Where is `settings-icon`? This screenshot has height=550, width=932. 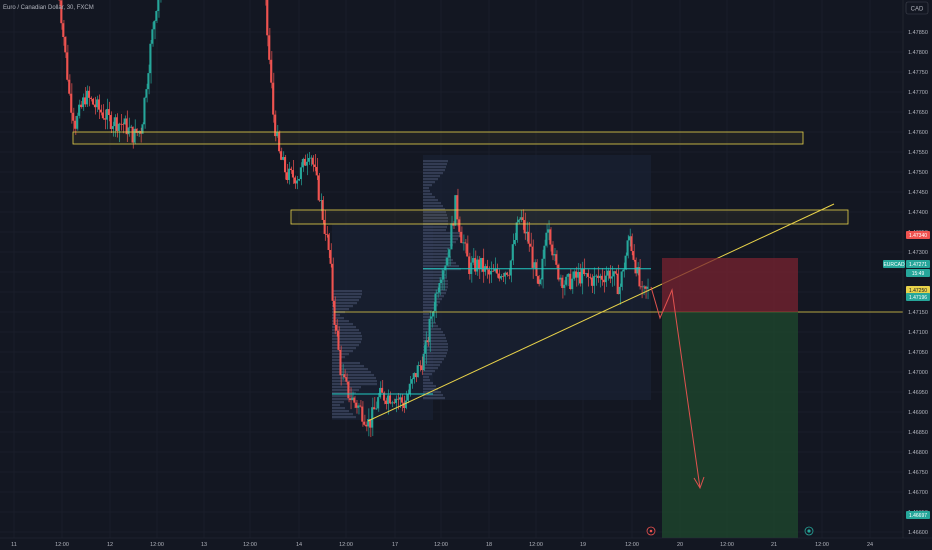 settings-icon is located at coordinates (809, 531).